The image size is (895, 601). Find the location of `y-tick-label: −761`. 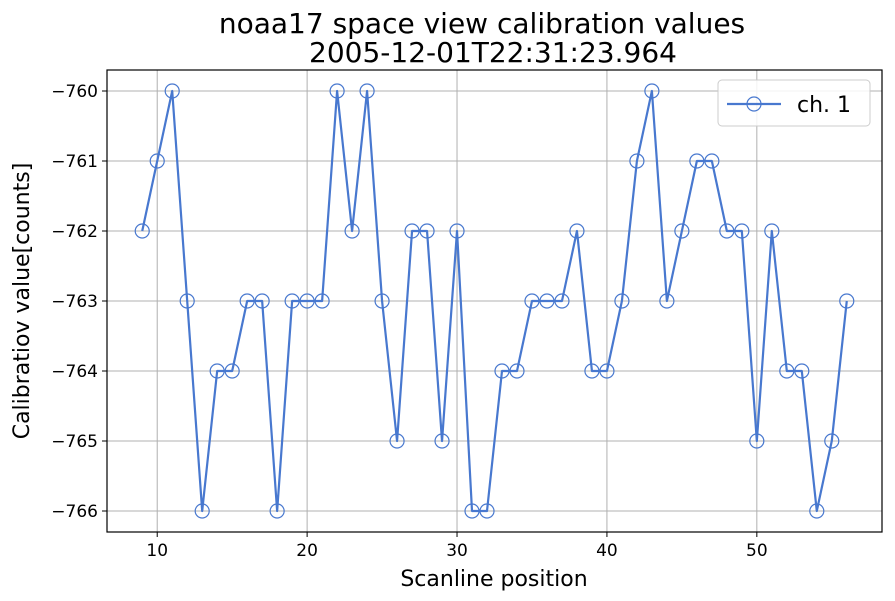

y-tick-label: −761 is located at coordinates (74, 162).